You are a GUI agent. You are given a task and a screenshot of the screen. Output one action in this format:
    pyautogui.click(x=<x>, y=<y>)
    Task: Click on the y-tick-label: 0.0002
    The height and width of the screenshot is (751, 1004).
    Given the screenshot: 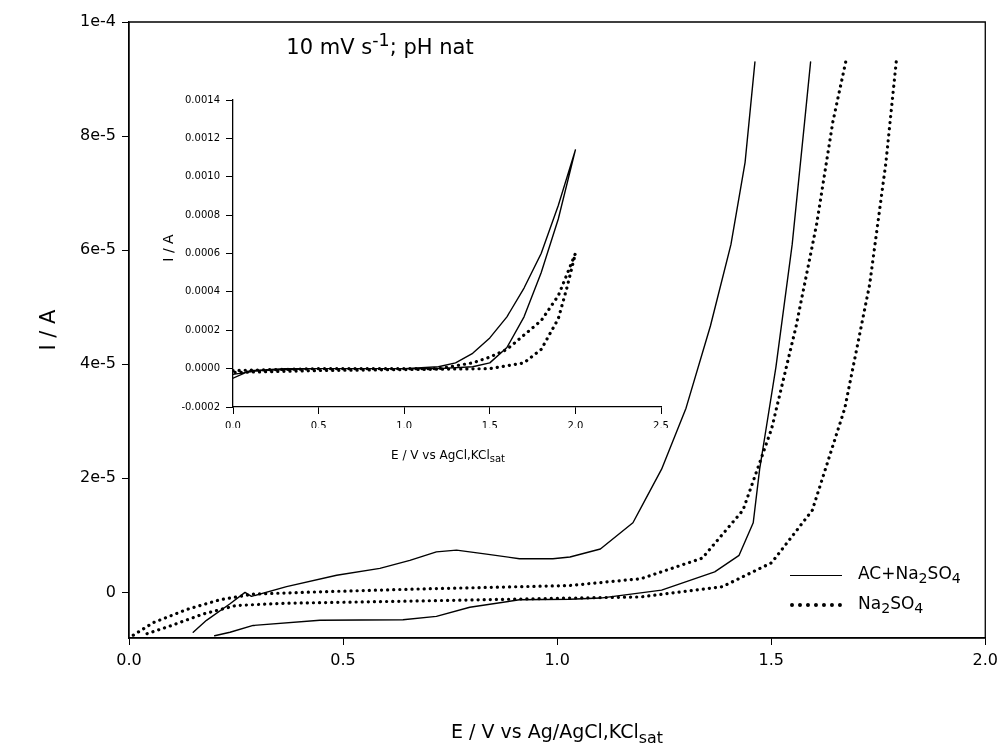 What is the action you would take?
    pyautogui.click(x=202, y=329)
    